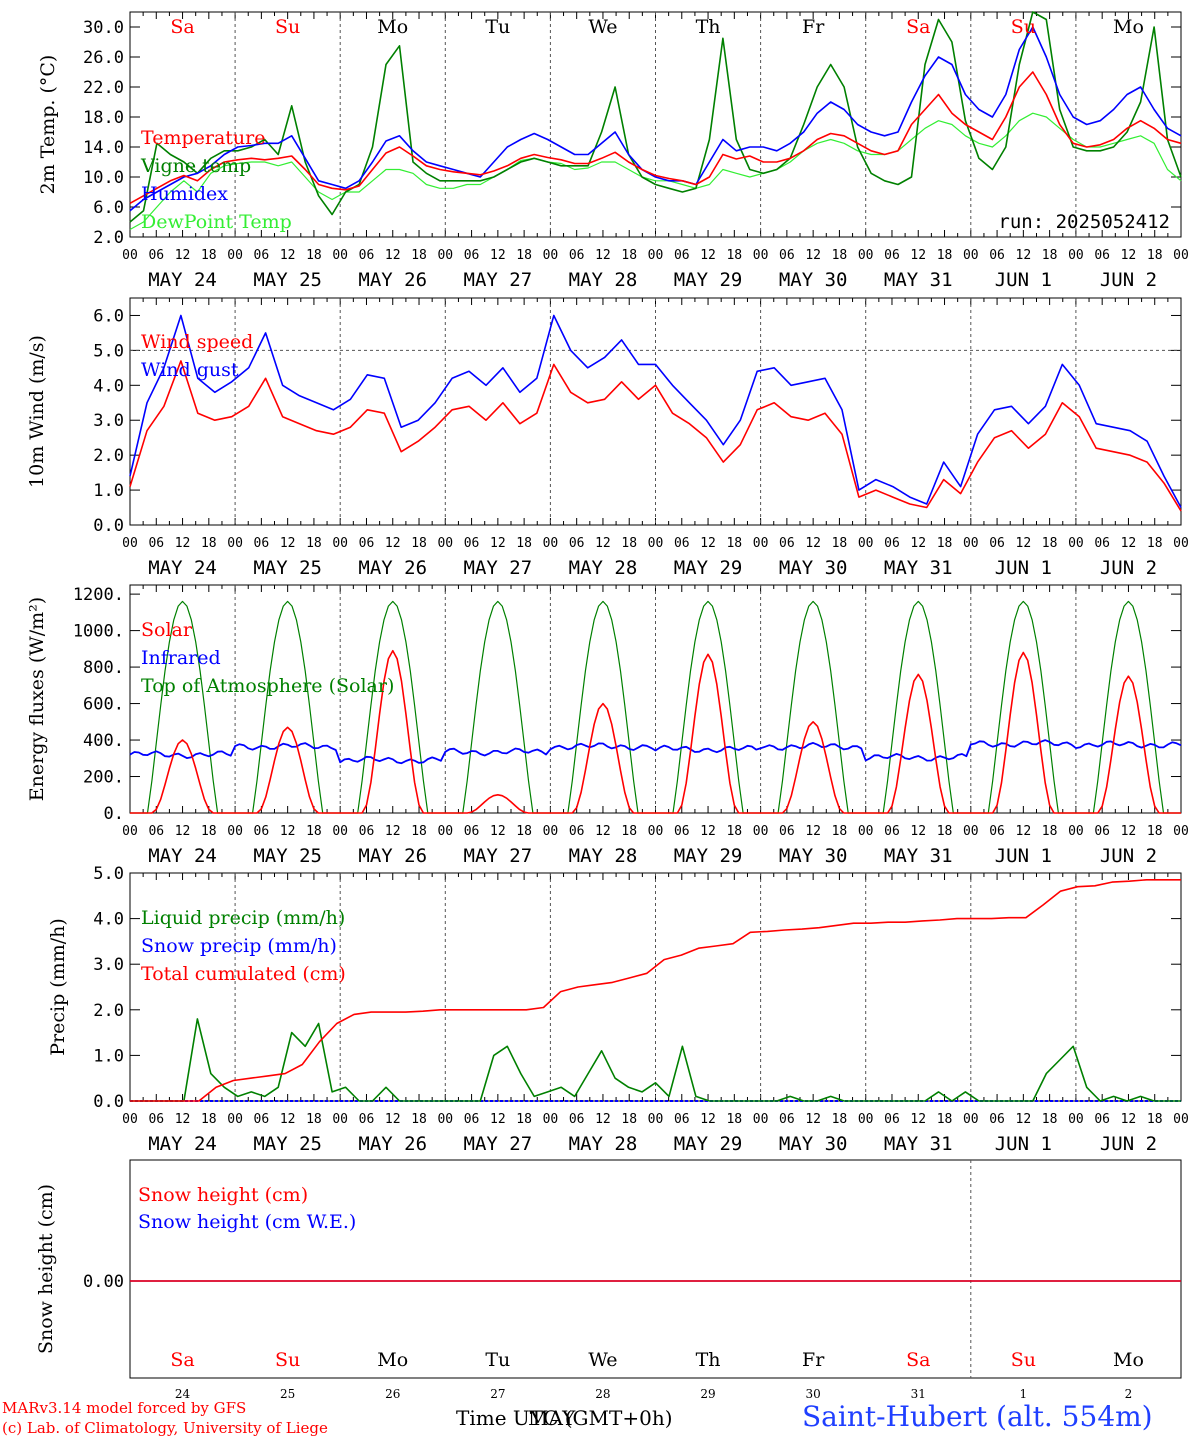 The height and width of the screenshot is (1440, 1194). What do you see at coordinates (655, 171) in the screenshot?
I see `series-line-dewpoint-temp` at bounding box center [655, 171].